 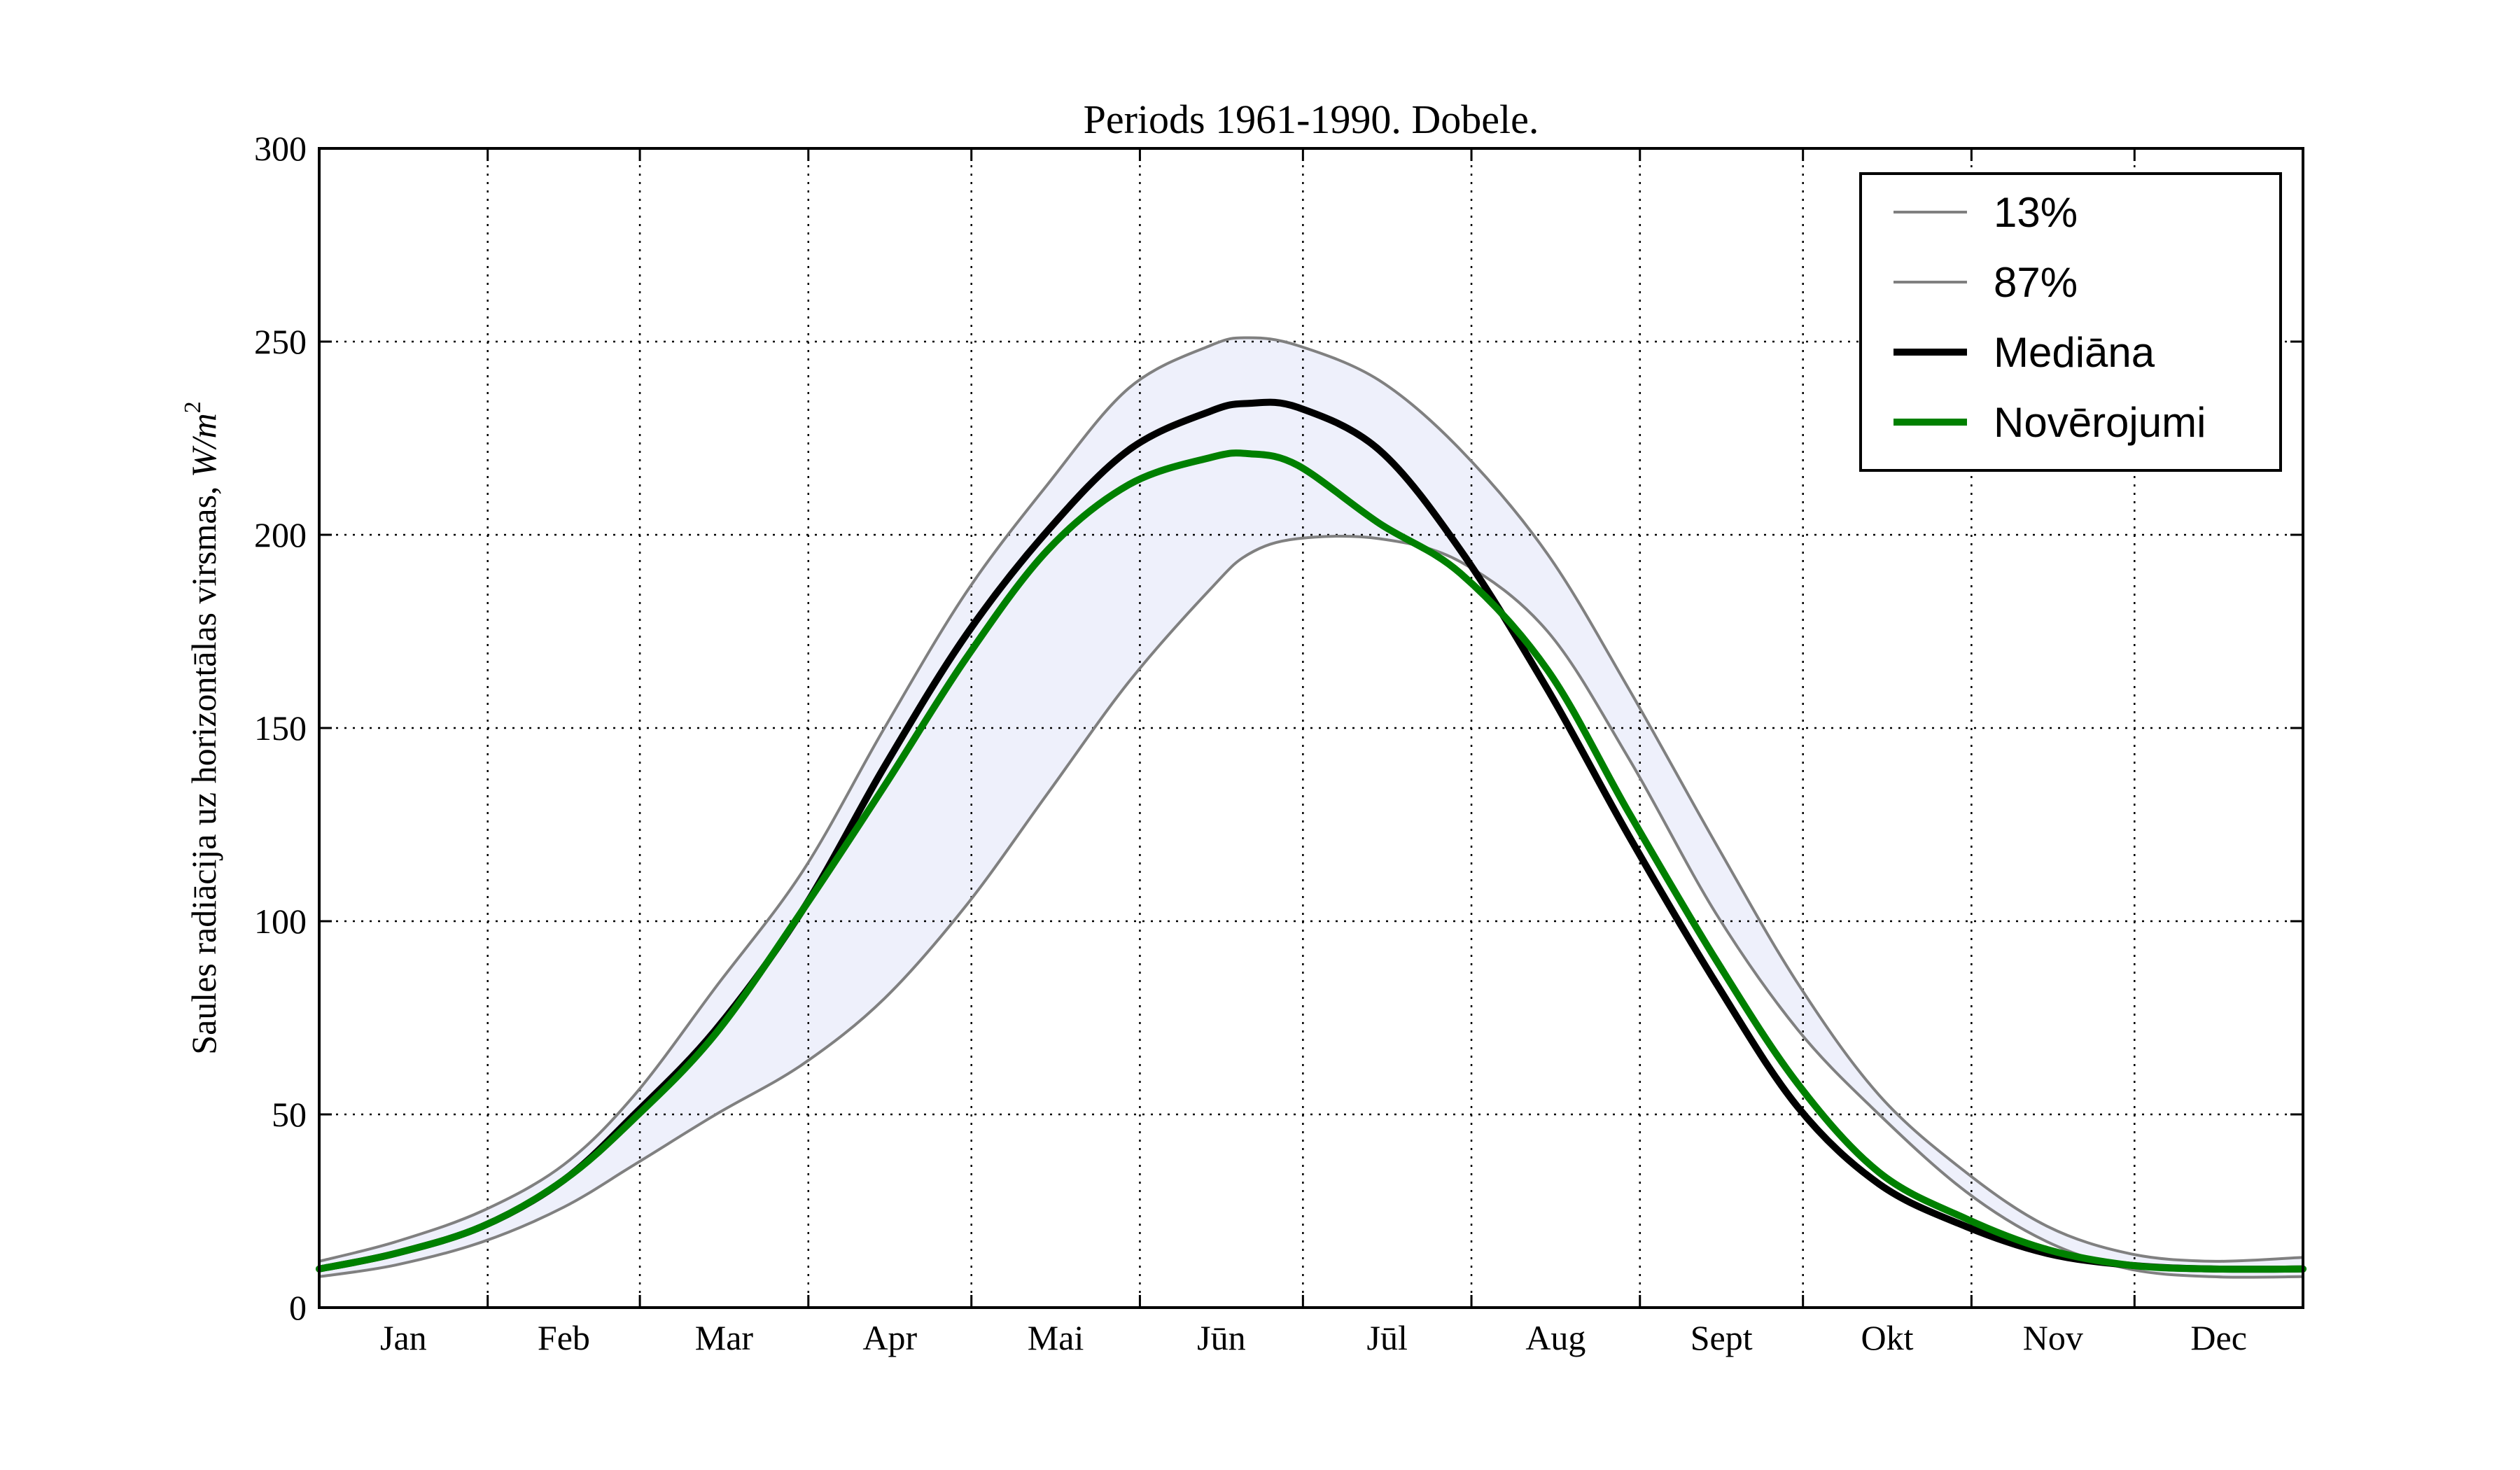 I want to click on x-tick-label: Jūn, so click(x=1221, y=1337).